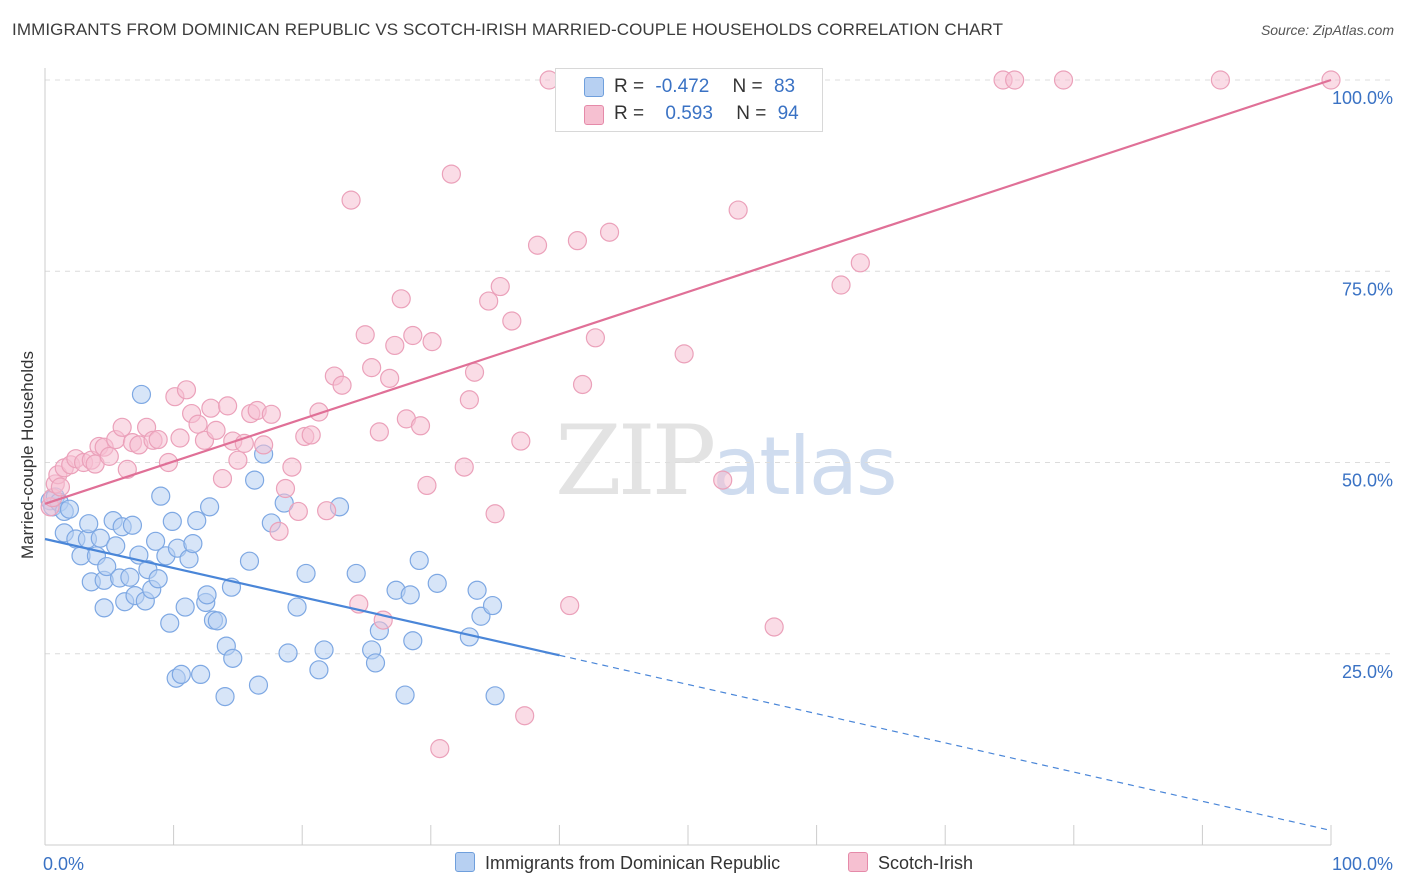 The width and height of the screenshot is (1406, 892). I want to click on legend-row-blue: R = -0.472 N = 83, so click(704, 87).